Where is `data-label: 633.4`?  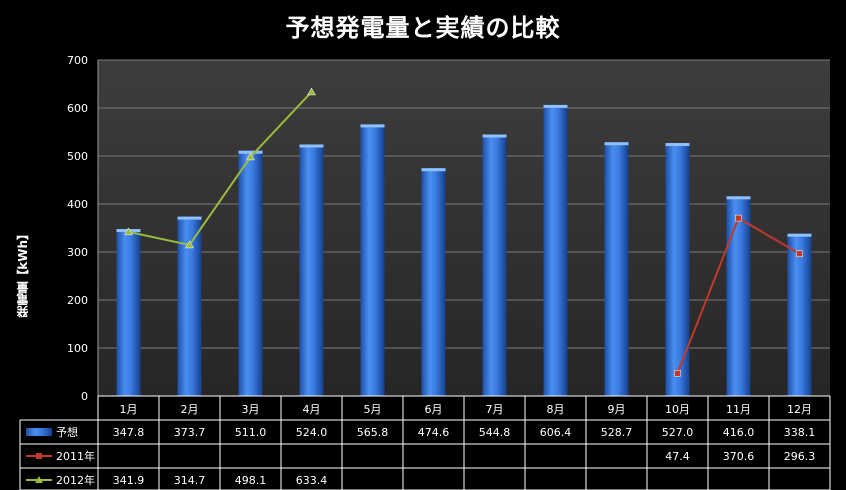
data-label: 633.4 is located at coordinates (312, 480).